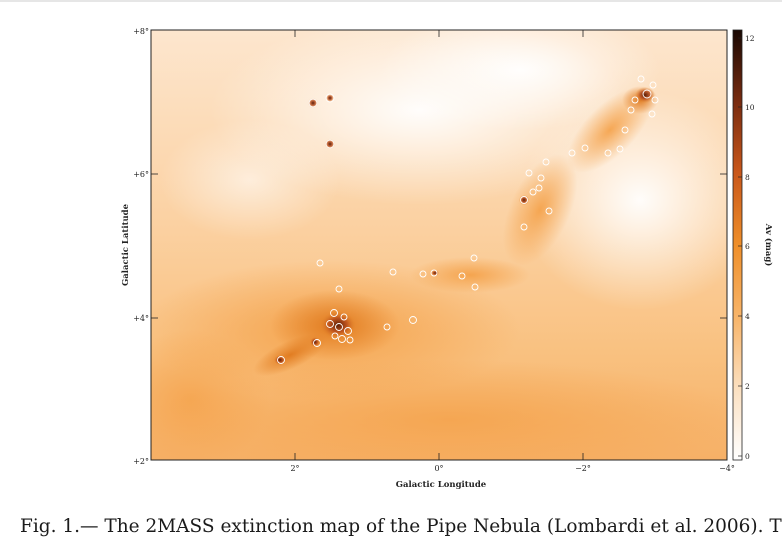 The width and height of the screenshot is (782, 541). What do you see at coordinates (141, 31) in the screenshot?
I see `y-tick-label: +8°` at bounding box center [141, 31].